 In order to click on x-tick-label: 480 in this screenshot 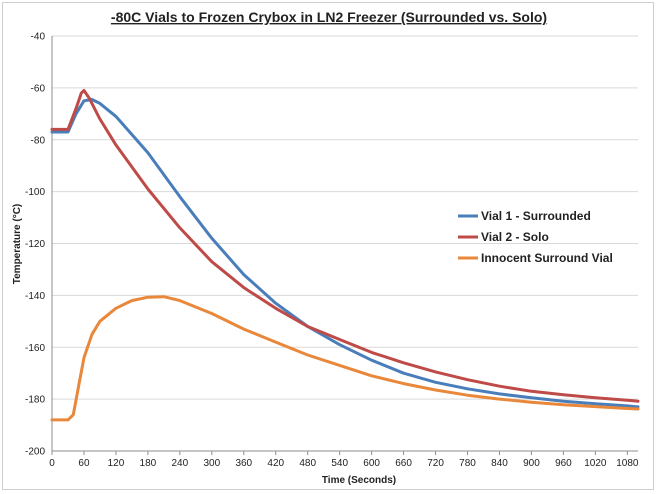, I will do `click(307, 463)`.